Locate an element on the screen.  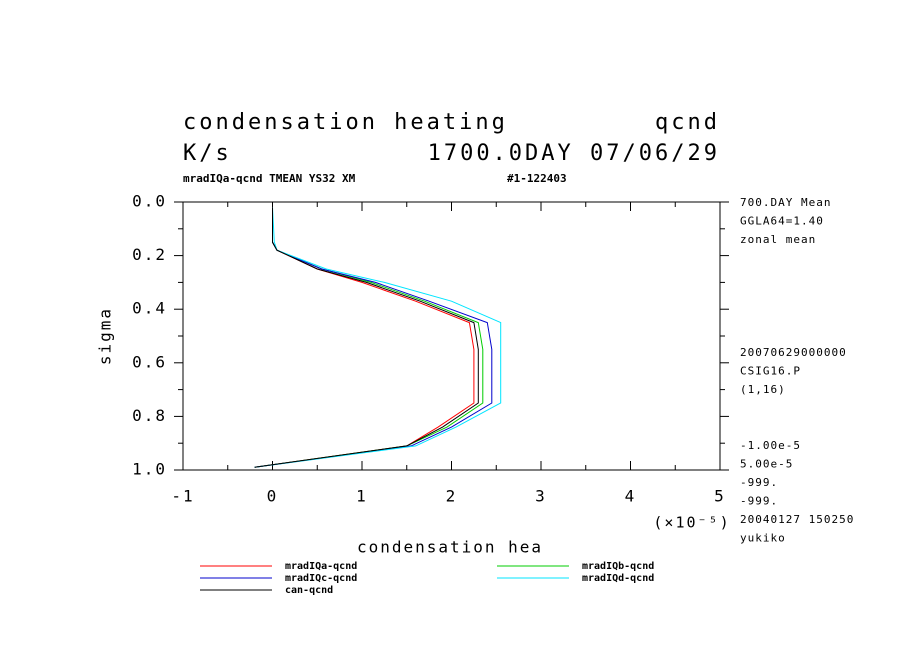
note: zonal mean is located at coordinates (778, 239).